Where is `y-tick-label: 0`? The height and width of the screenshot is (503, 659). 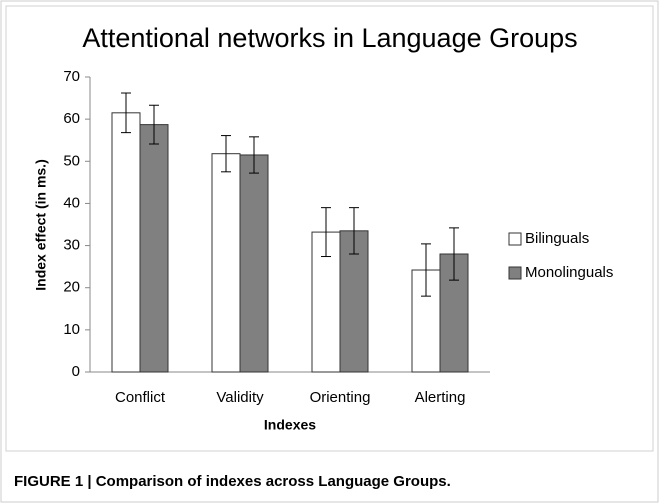
y-tick-label: 0 is located at coordinates (76, 371).